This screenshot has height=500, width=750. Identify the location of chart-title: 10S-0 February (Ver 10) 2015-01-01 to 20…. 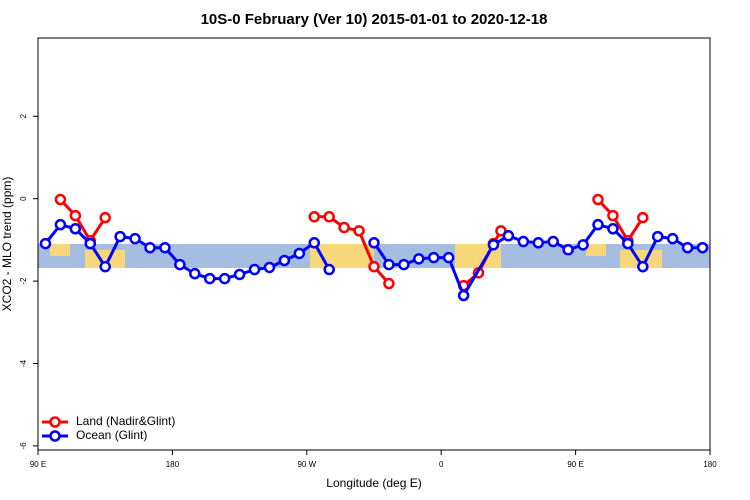
(374, 19).